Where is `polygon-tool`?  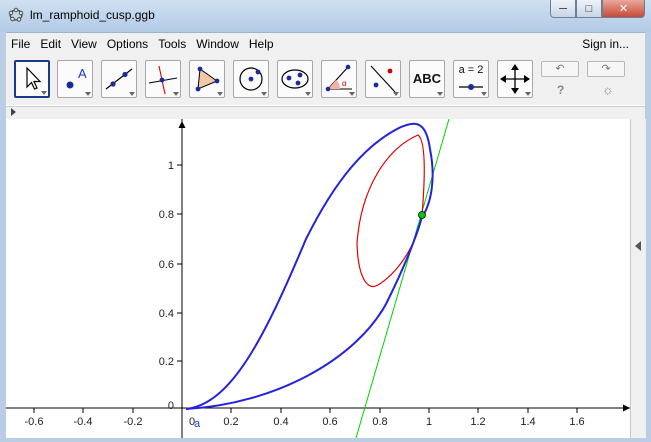 polygon-tool is located at coordinates (207, 79).